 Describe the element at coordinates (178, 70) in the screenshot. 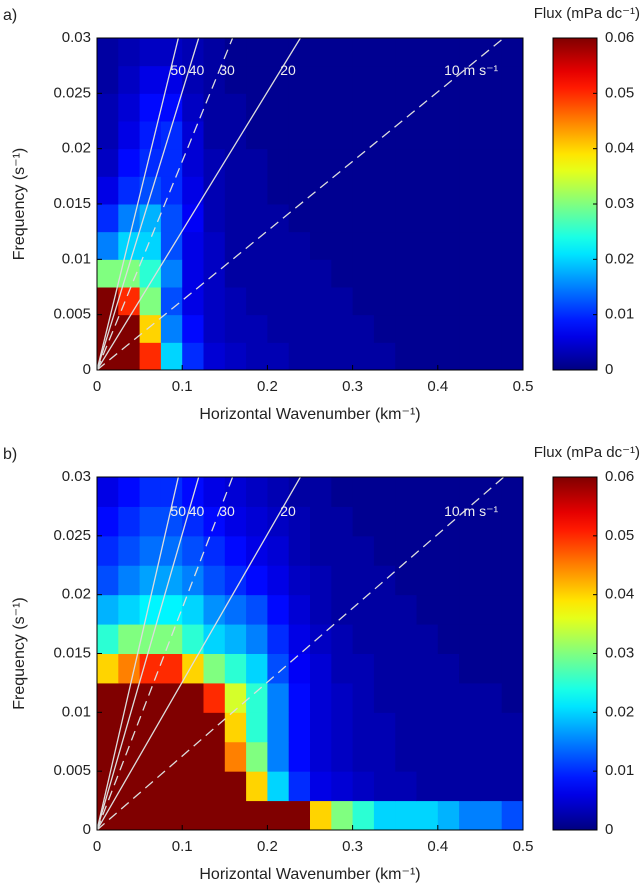

I see `phase-label: 50` at that location.